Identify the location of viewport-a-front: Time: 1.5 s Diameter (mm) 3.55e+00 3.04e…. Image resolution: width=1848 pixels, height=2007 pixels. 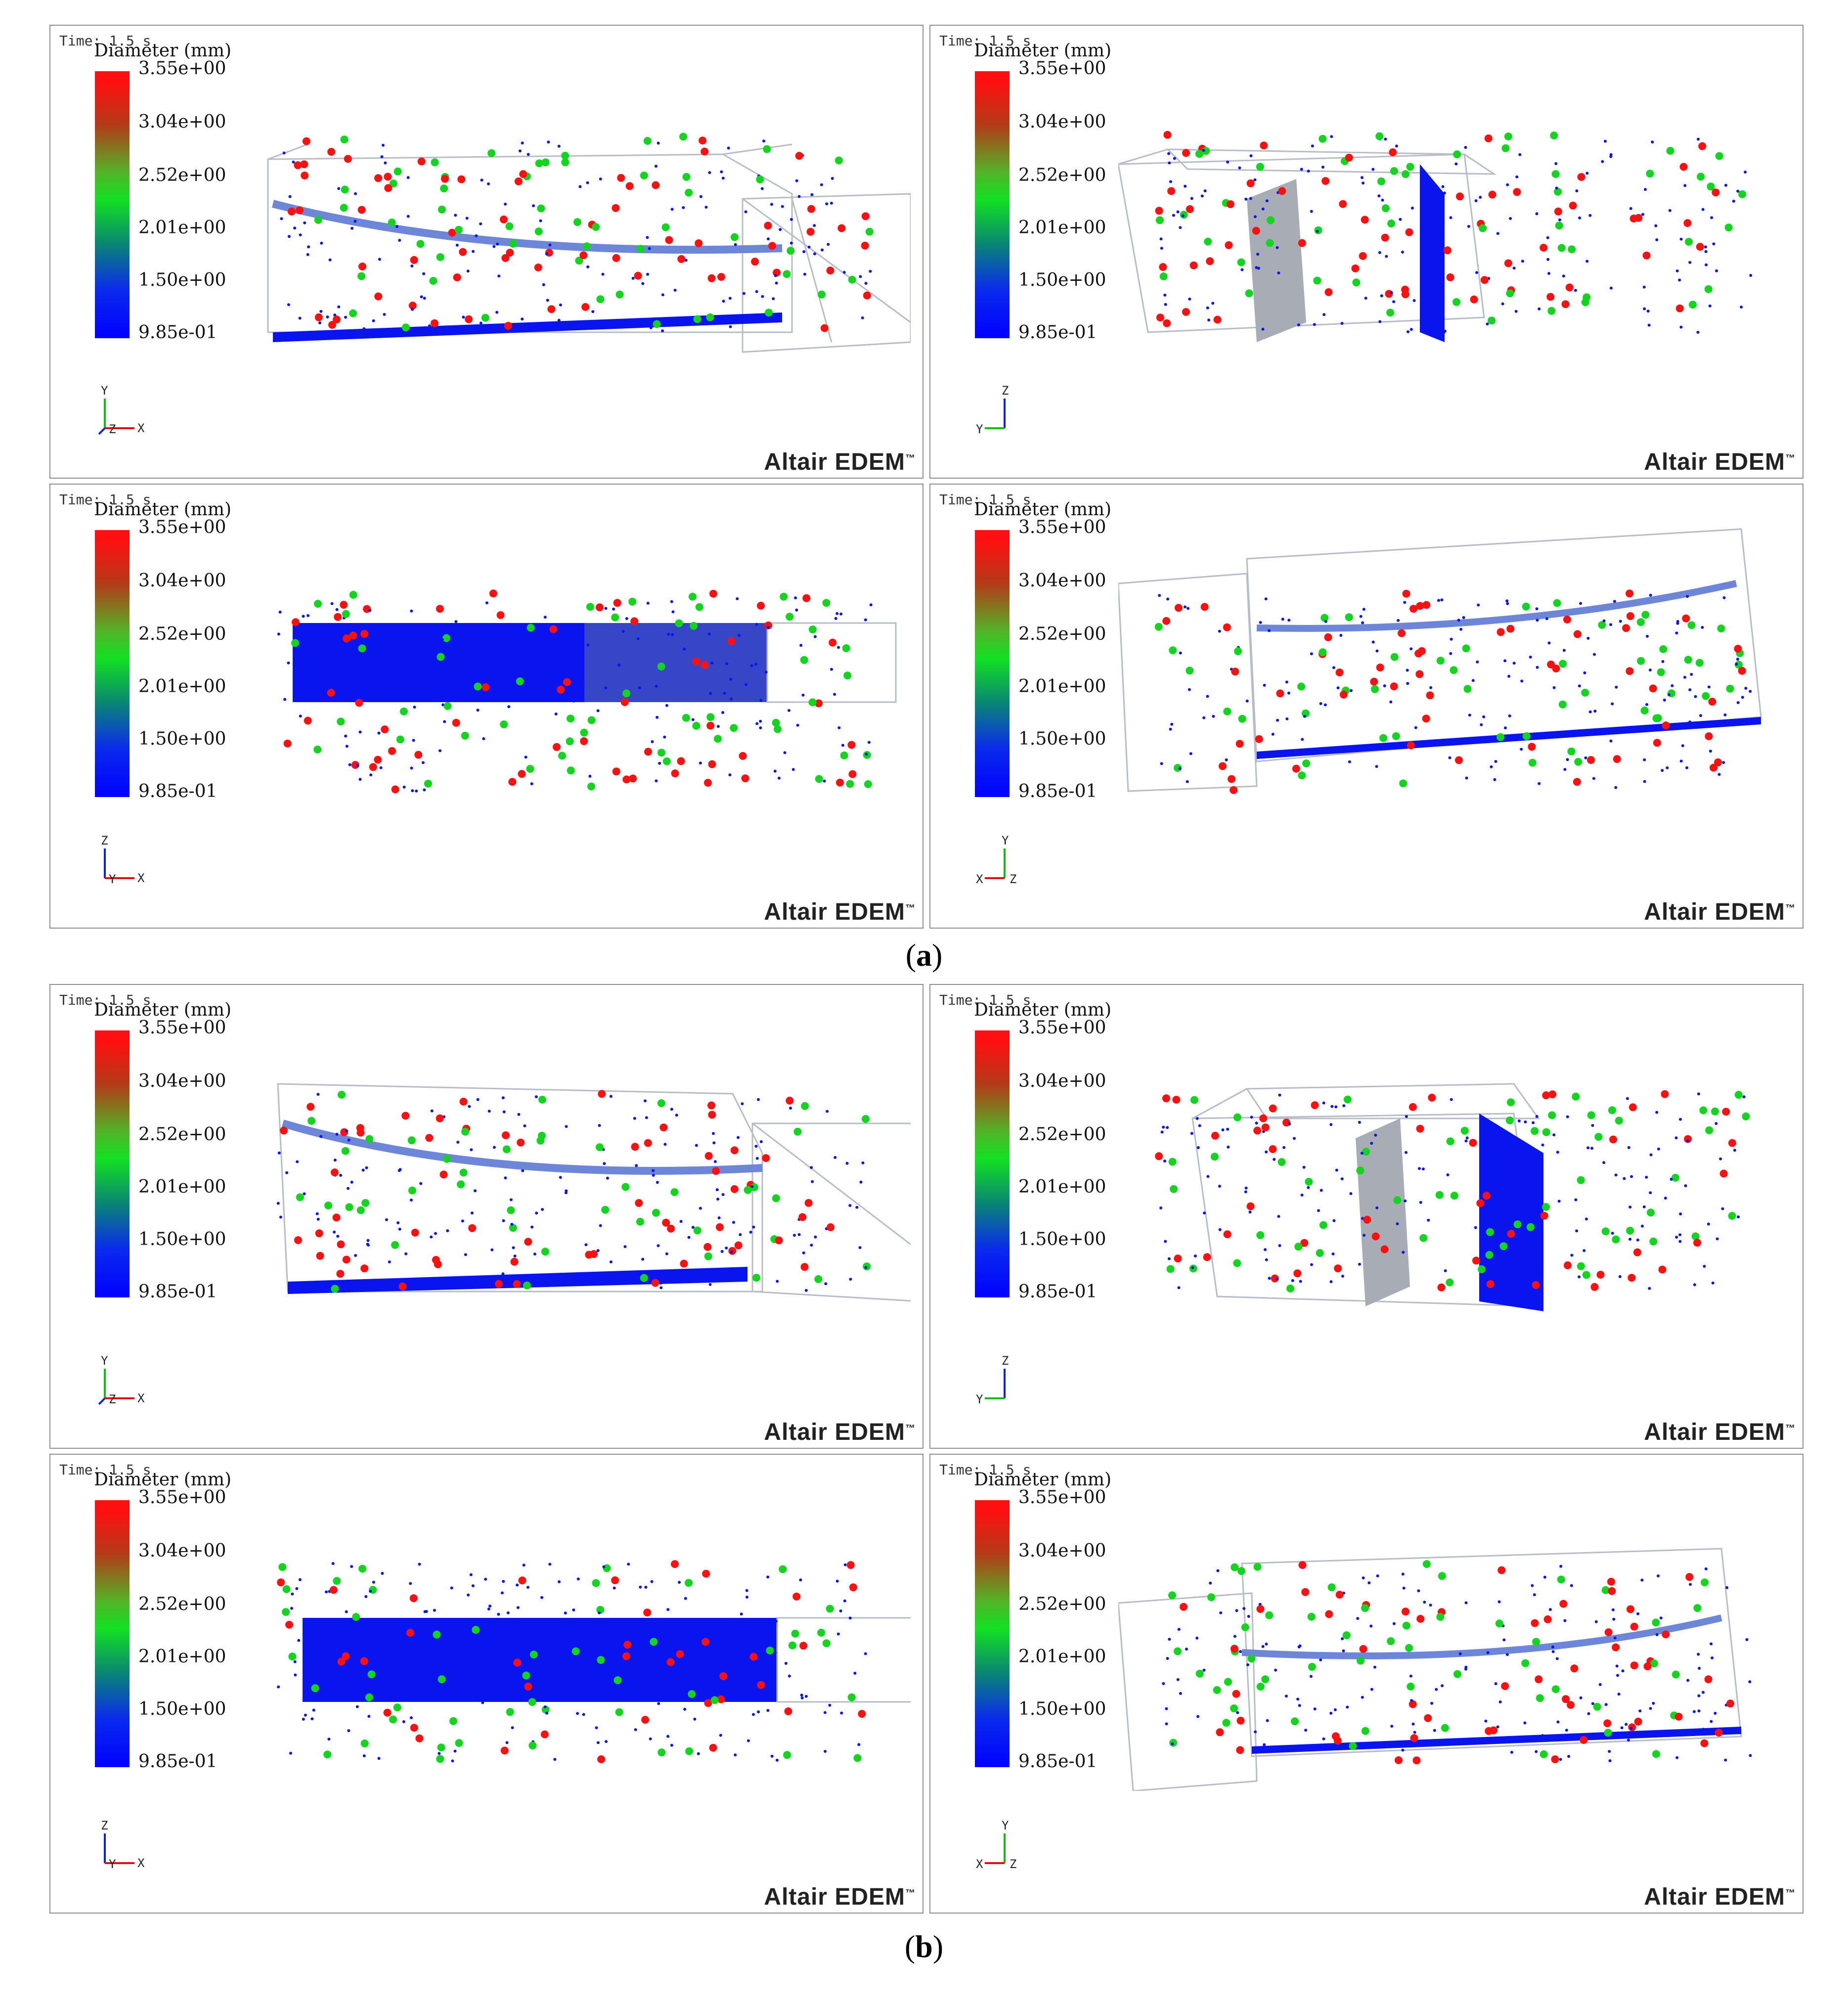
(486, 252).